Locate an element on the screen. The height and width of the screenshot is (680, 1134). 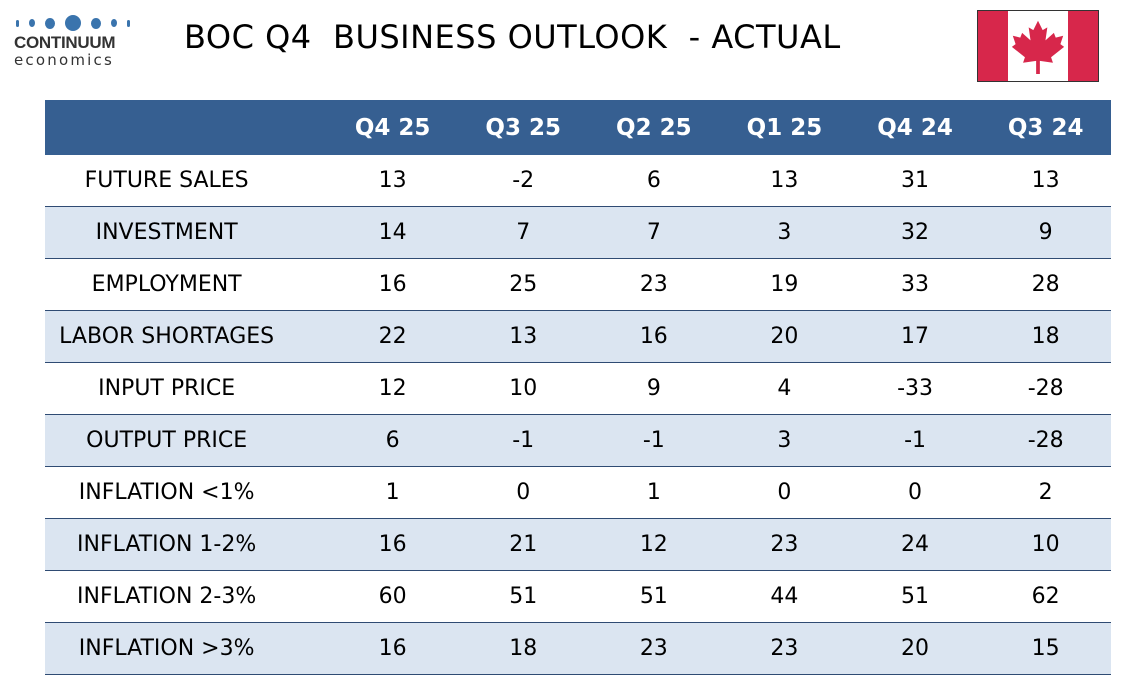
table-cell: 2 is located at coordinates (1045, 492).